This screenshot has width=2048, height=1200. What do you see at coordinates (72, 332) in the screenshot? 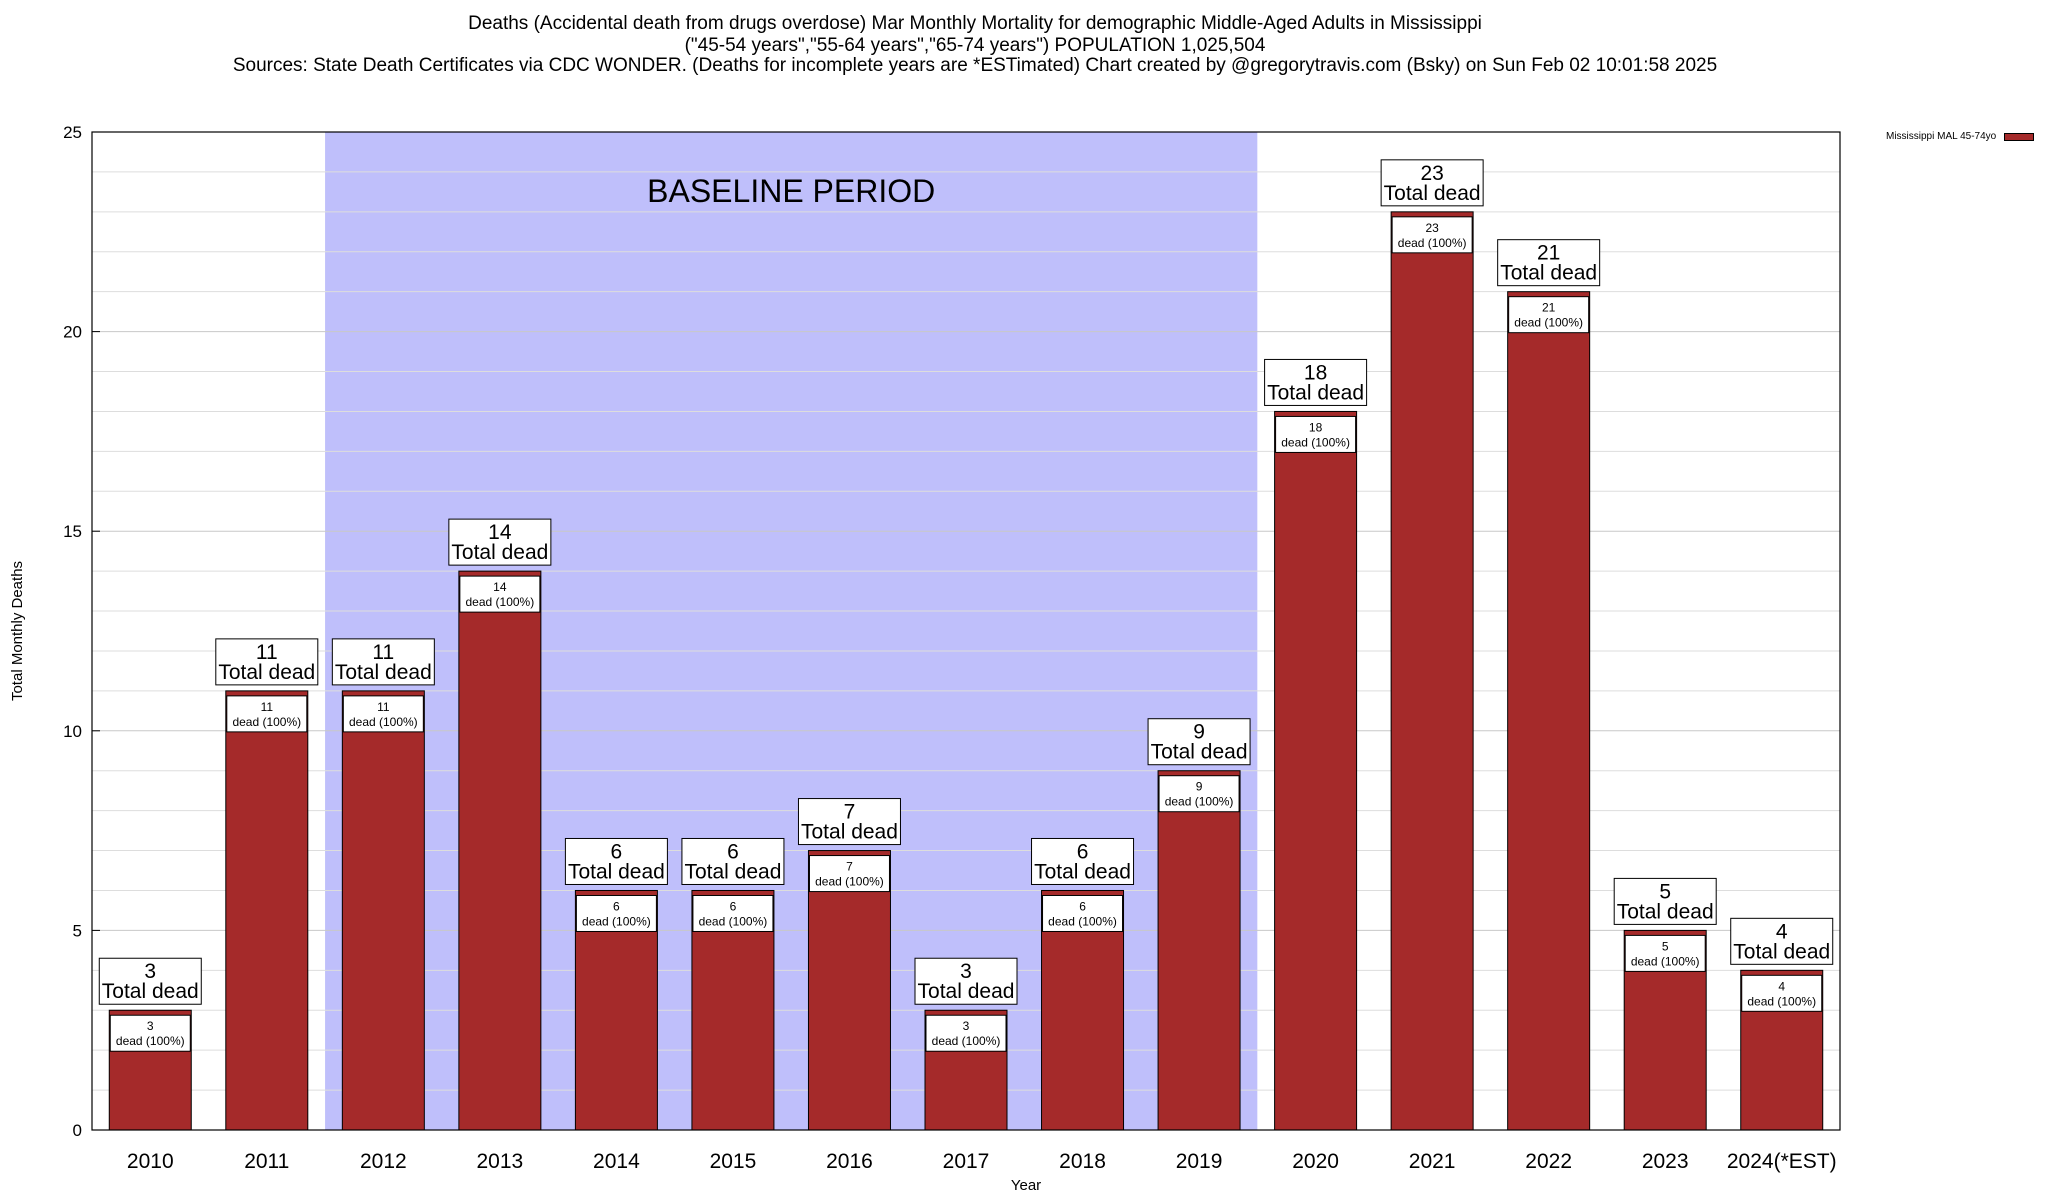
I see `y-tick-label-20: 20` at bounding box center [72, 332].